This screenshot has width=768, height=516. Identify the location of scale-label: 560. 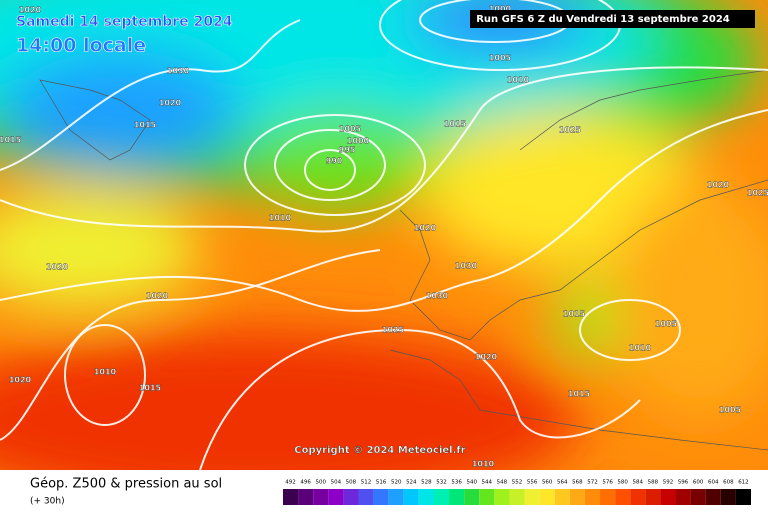
(547, 483).